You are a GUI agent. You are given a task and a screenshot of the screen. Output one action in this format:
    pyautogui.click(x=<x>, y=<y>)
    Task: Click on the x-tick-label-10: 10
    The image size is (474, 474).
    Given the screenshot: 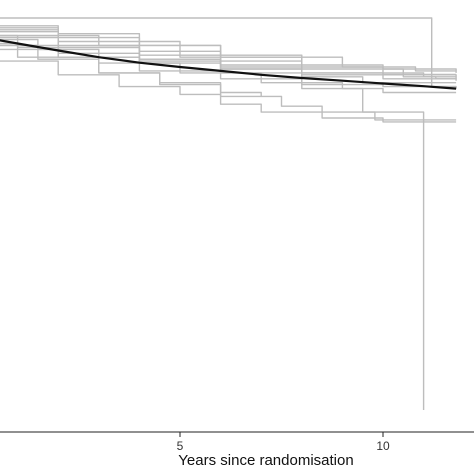 What is the action you would take?
    pyautogui.click(x=383, y=446)
    